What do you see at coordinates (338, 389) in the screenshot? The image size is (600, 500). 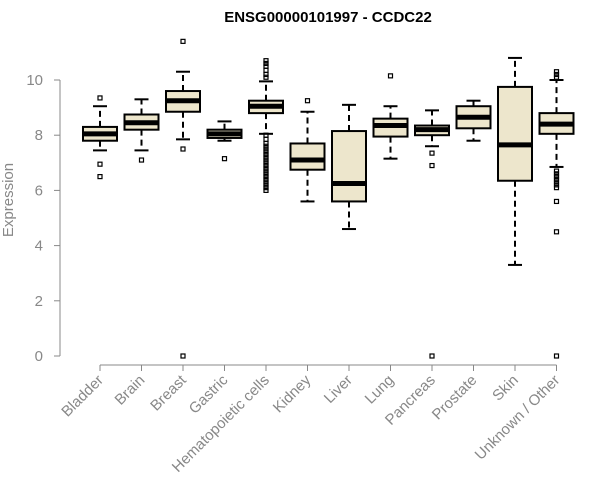 I see `x-tick-label: Liver` at bounding box center [338, 389].